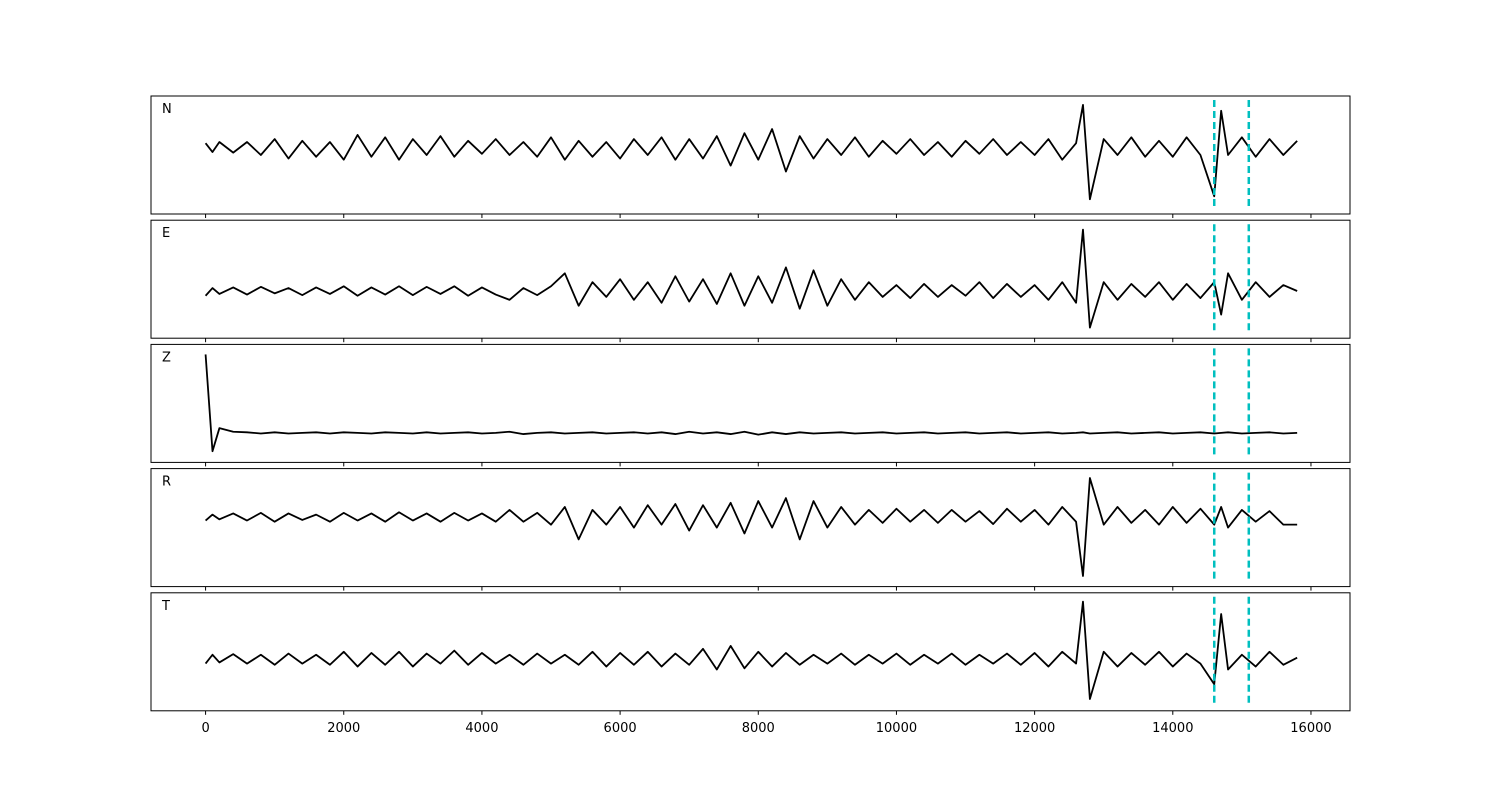 Image resolution: width=1500 pixels, height=800 pixels. I want to click on panel-label: N, so click(167, 109).